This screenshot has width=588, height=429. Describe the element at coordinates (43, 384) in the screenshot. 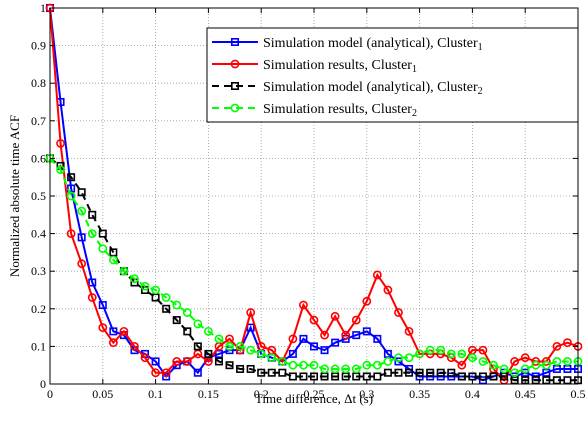

I see `y-tick-label: 0` at that location.